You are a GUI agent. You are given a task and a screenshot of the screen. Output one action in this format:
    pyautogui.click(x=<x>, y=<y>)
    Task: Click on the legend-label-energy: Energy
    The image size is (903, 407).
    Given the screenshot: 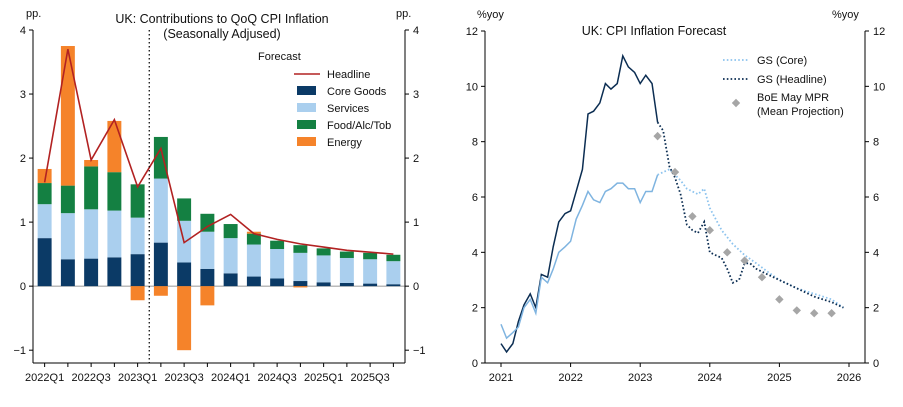 What is the action you would take?
    pyautogui.click(x=344, y=143)
    